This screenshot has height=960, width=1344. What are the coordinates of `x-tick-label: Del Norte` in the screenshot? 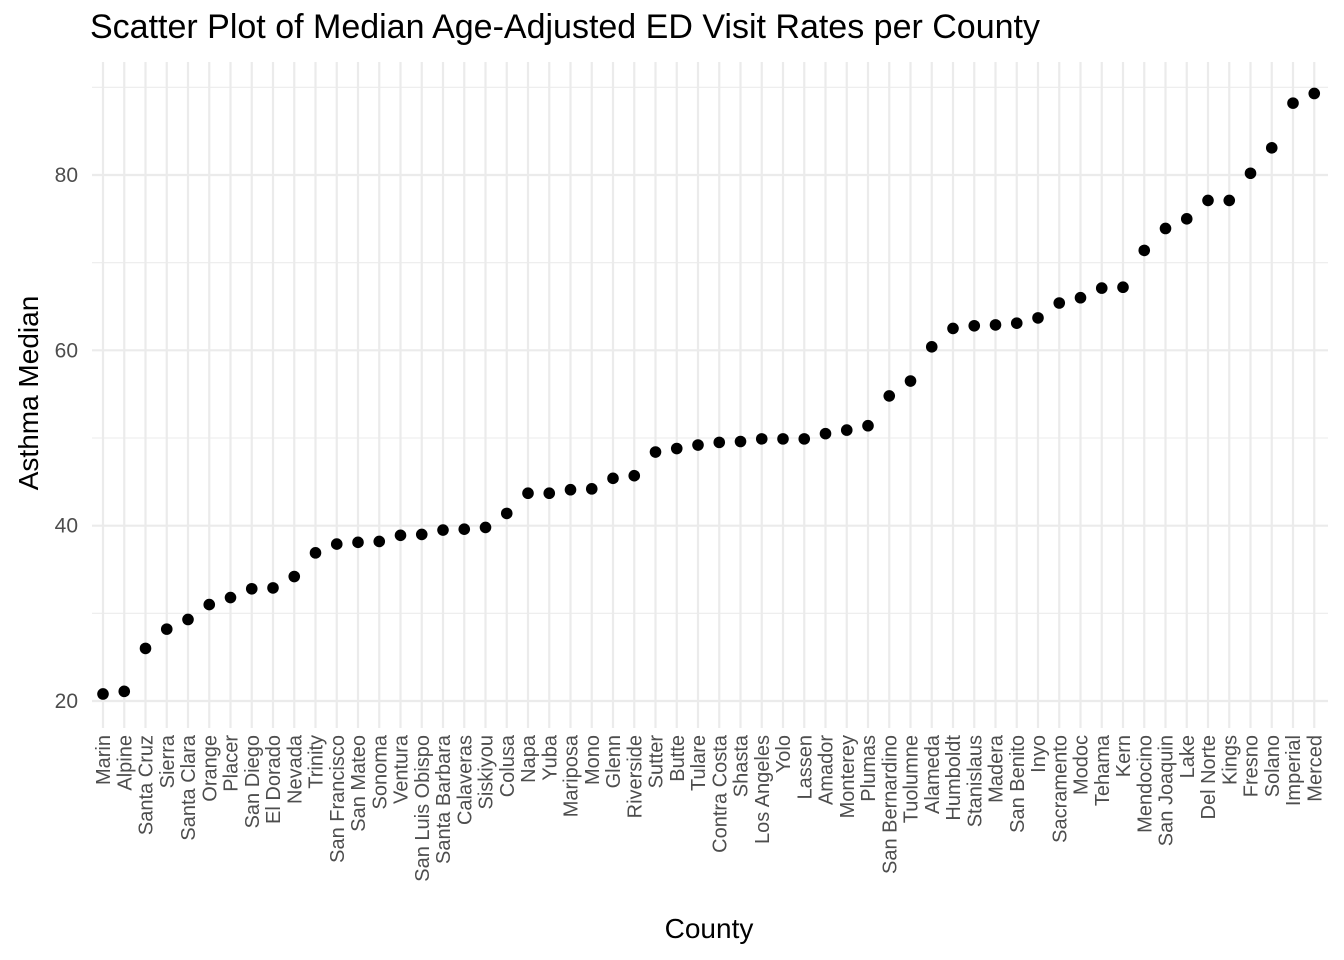 It's located at (1209, 777).